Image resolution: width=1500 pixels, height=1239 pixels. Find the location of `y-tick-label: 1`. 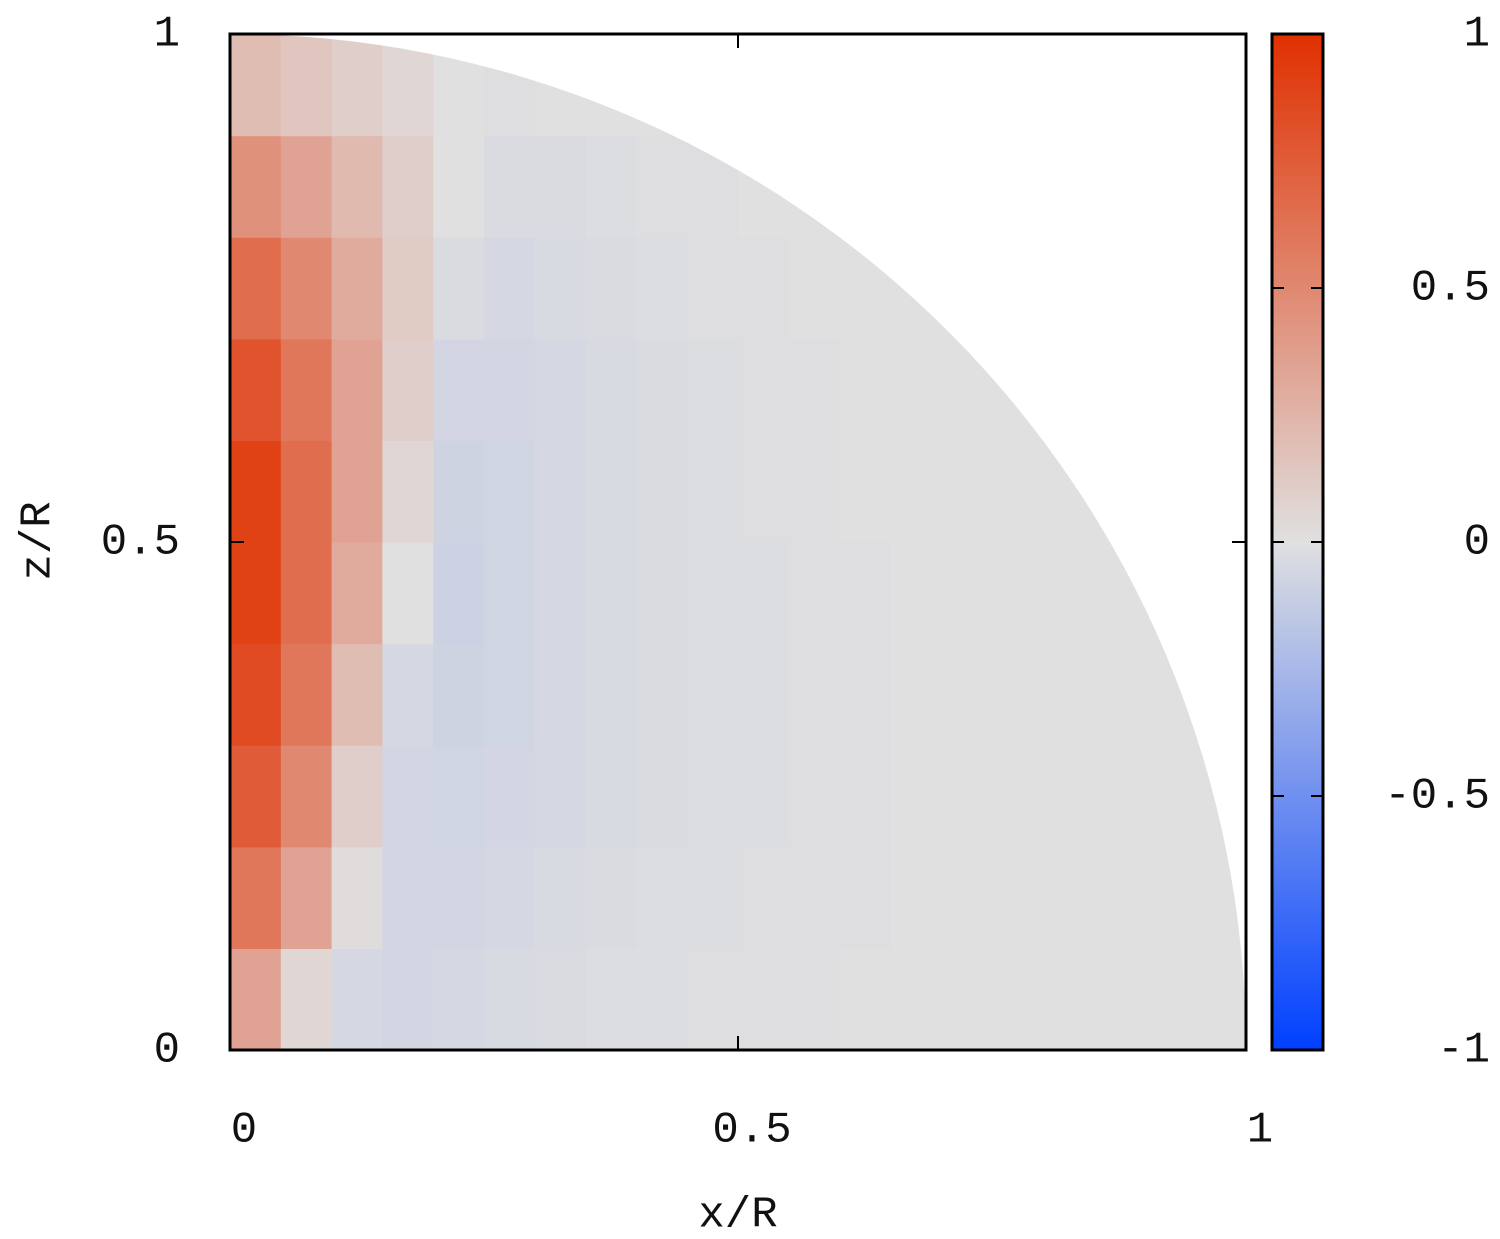

y-tick-label: 1 is located at coordinates (167, 35).